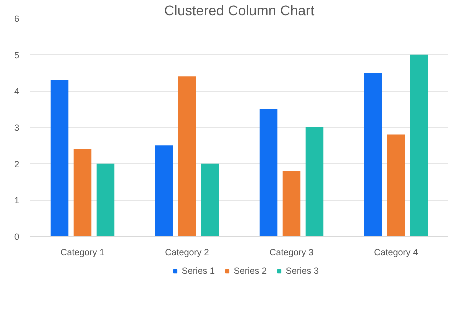 The width and height of the screenshot is (474, 314). I want to click on y-tick-label: 0, so click(17, 237).